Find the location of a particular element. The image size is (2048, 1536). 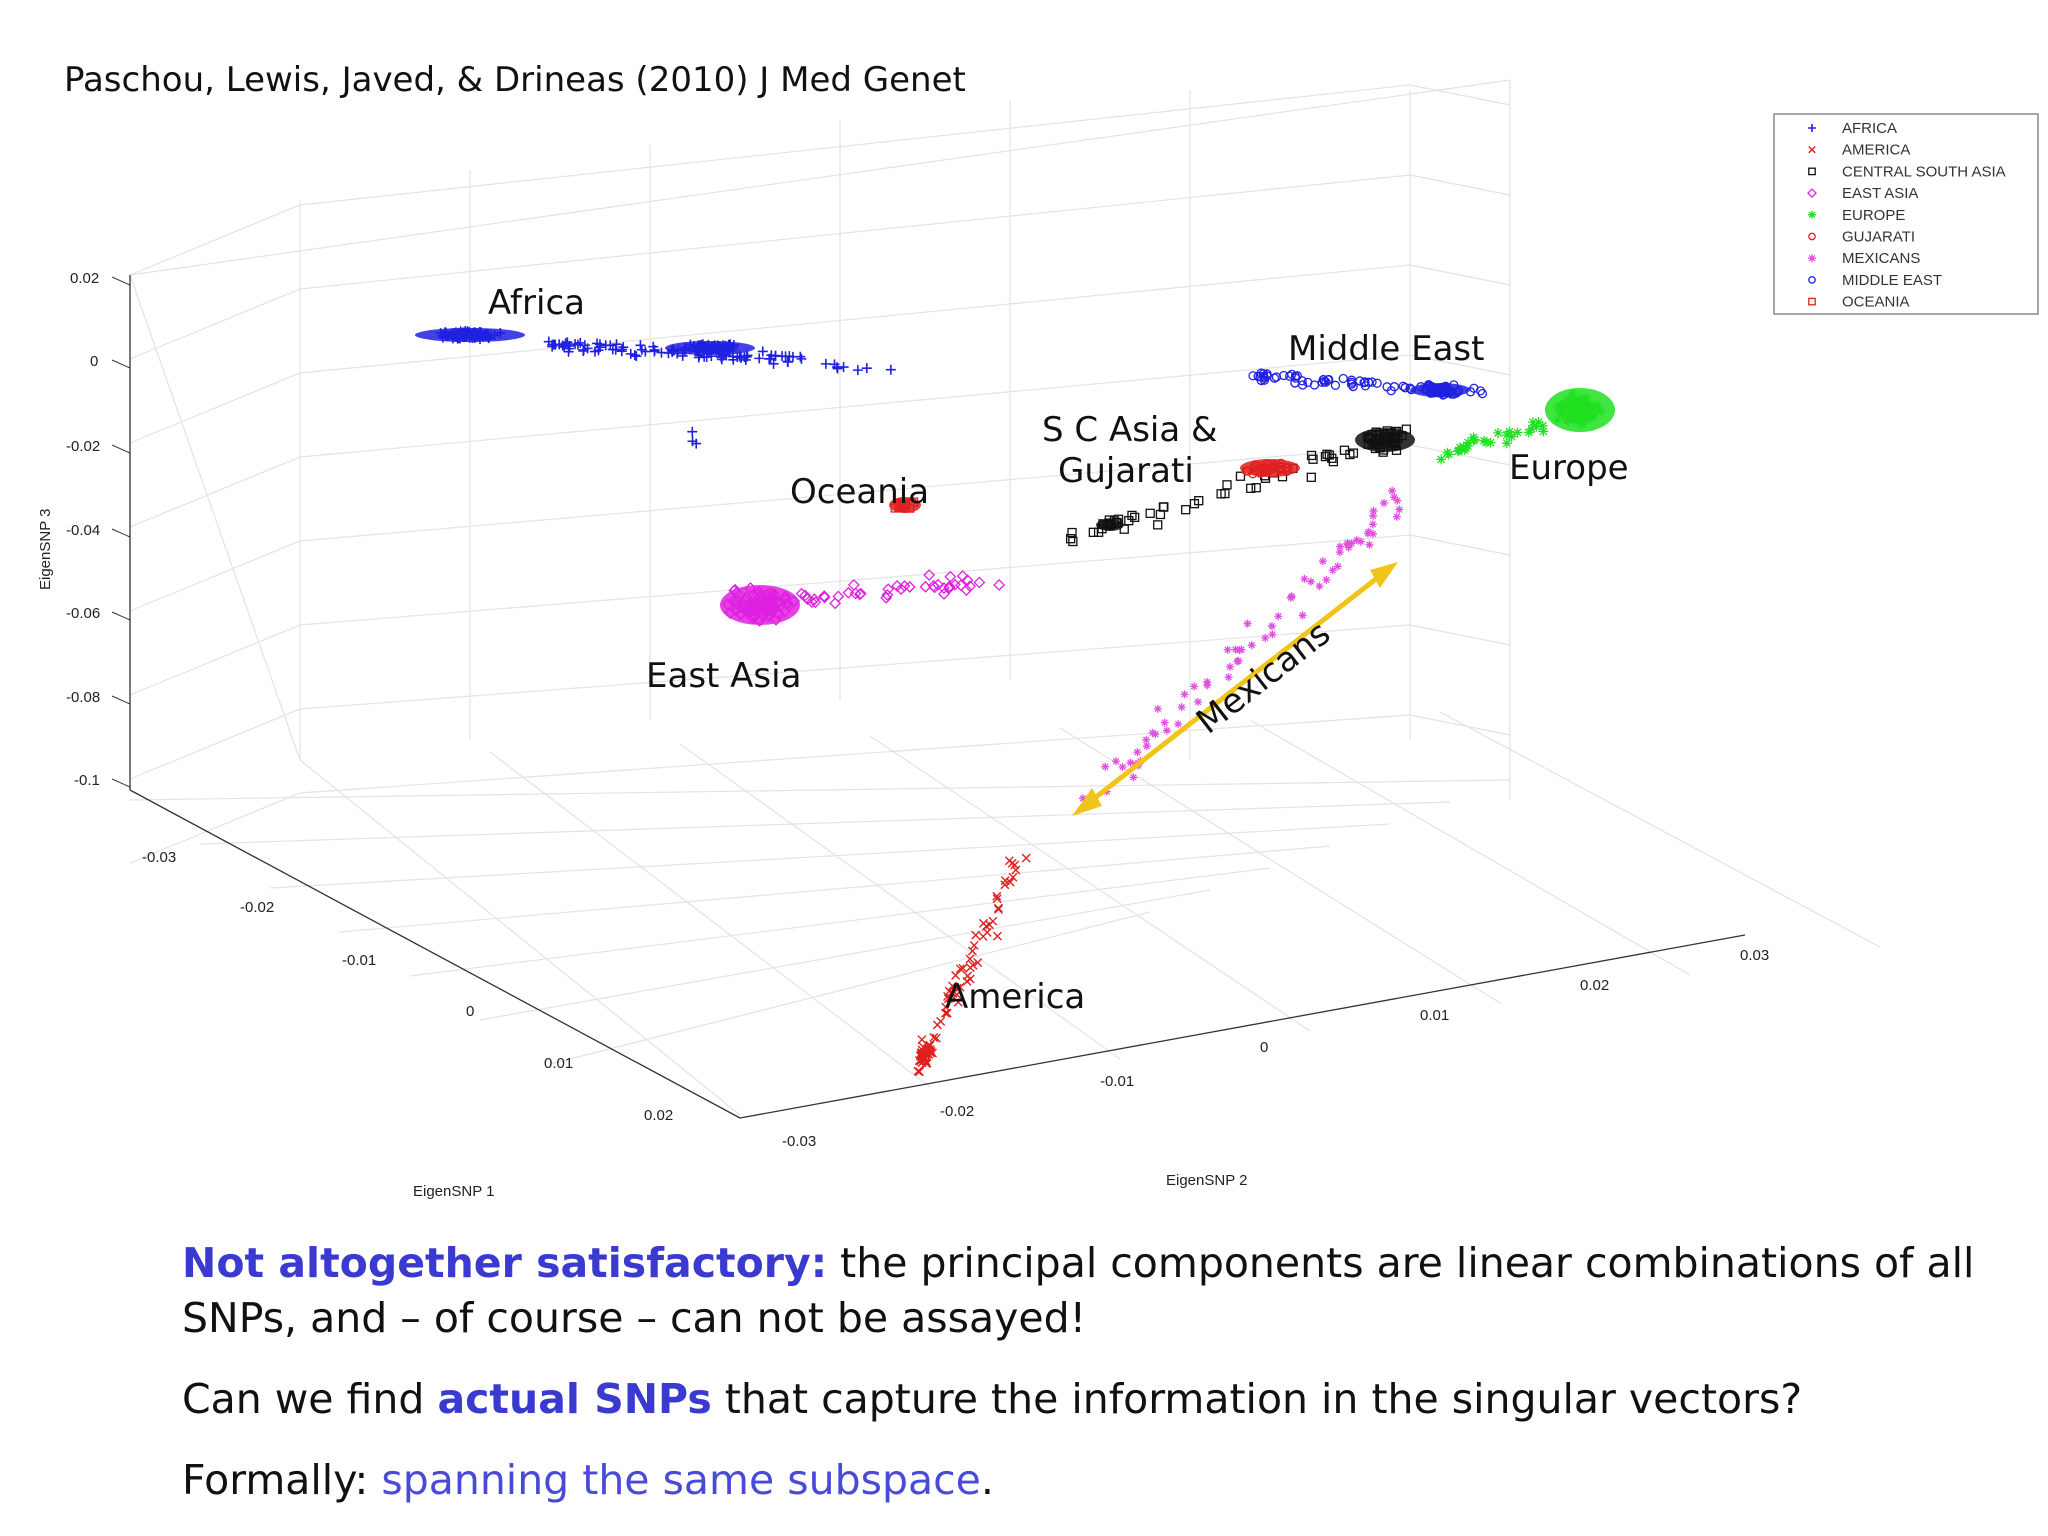

cluster-africa is located at coordinates (675, 352).